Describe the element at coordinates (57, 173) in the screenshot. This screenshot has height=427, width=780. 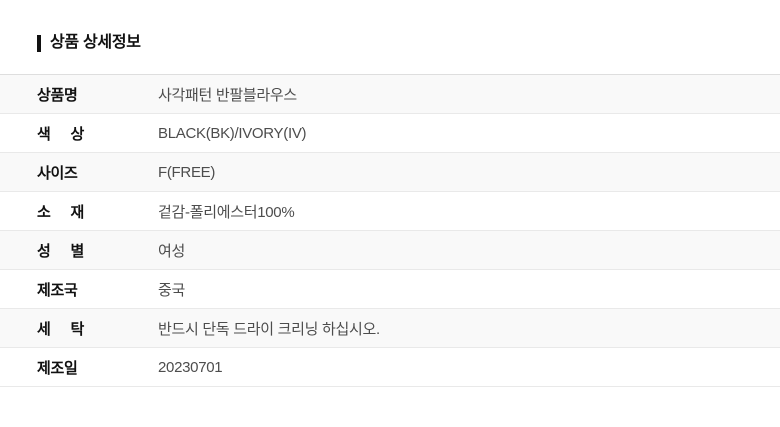
I see `row-label: 사이즈` at that location.